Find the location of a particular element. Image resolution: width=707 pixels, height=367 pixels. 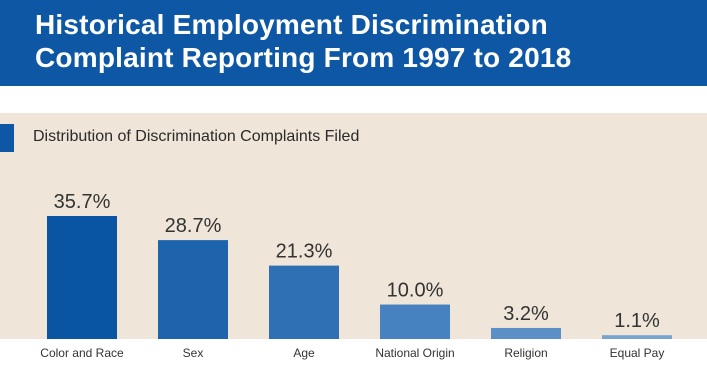

category-label-4: Religion is located at coordinates (525, 353).